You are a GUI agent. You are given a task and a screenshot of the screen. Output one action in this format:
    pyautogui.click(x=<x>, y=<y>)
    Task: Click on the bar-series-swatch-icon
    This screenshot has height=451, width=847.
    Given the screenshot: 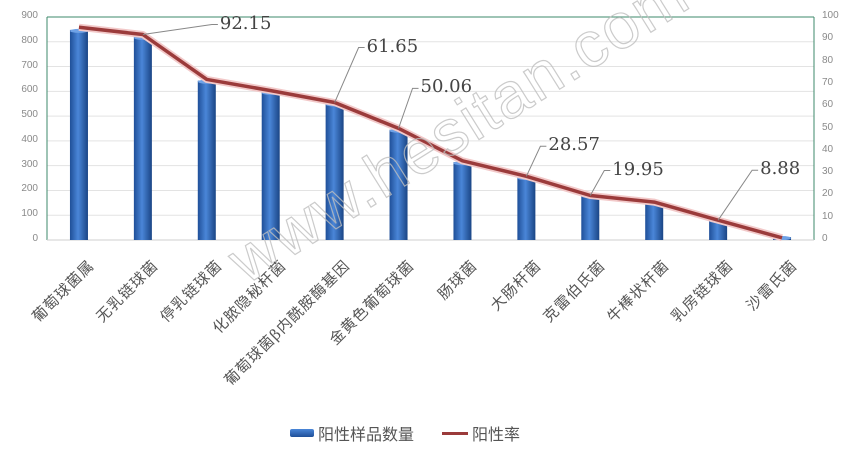 What is the action you would take?
    pyautogui.click(x=302, y=433)
    